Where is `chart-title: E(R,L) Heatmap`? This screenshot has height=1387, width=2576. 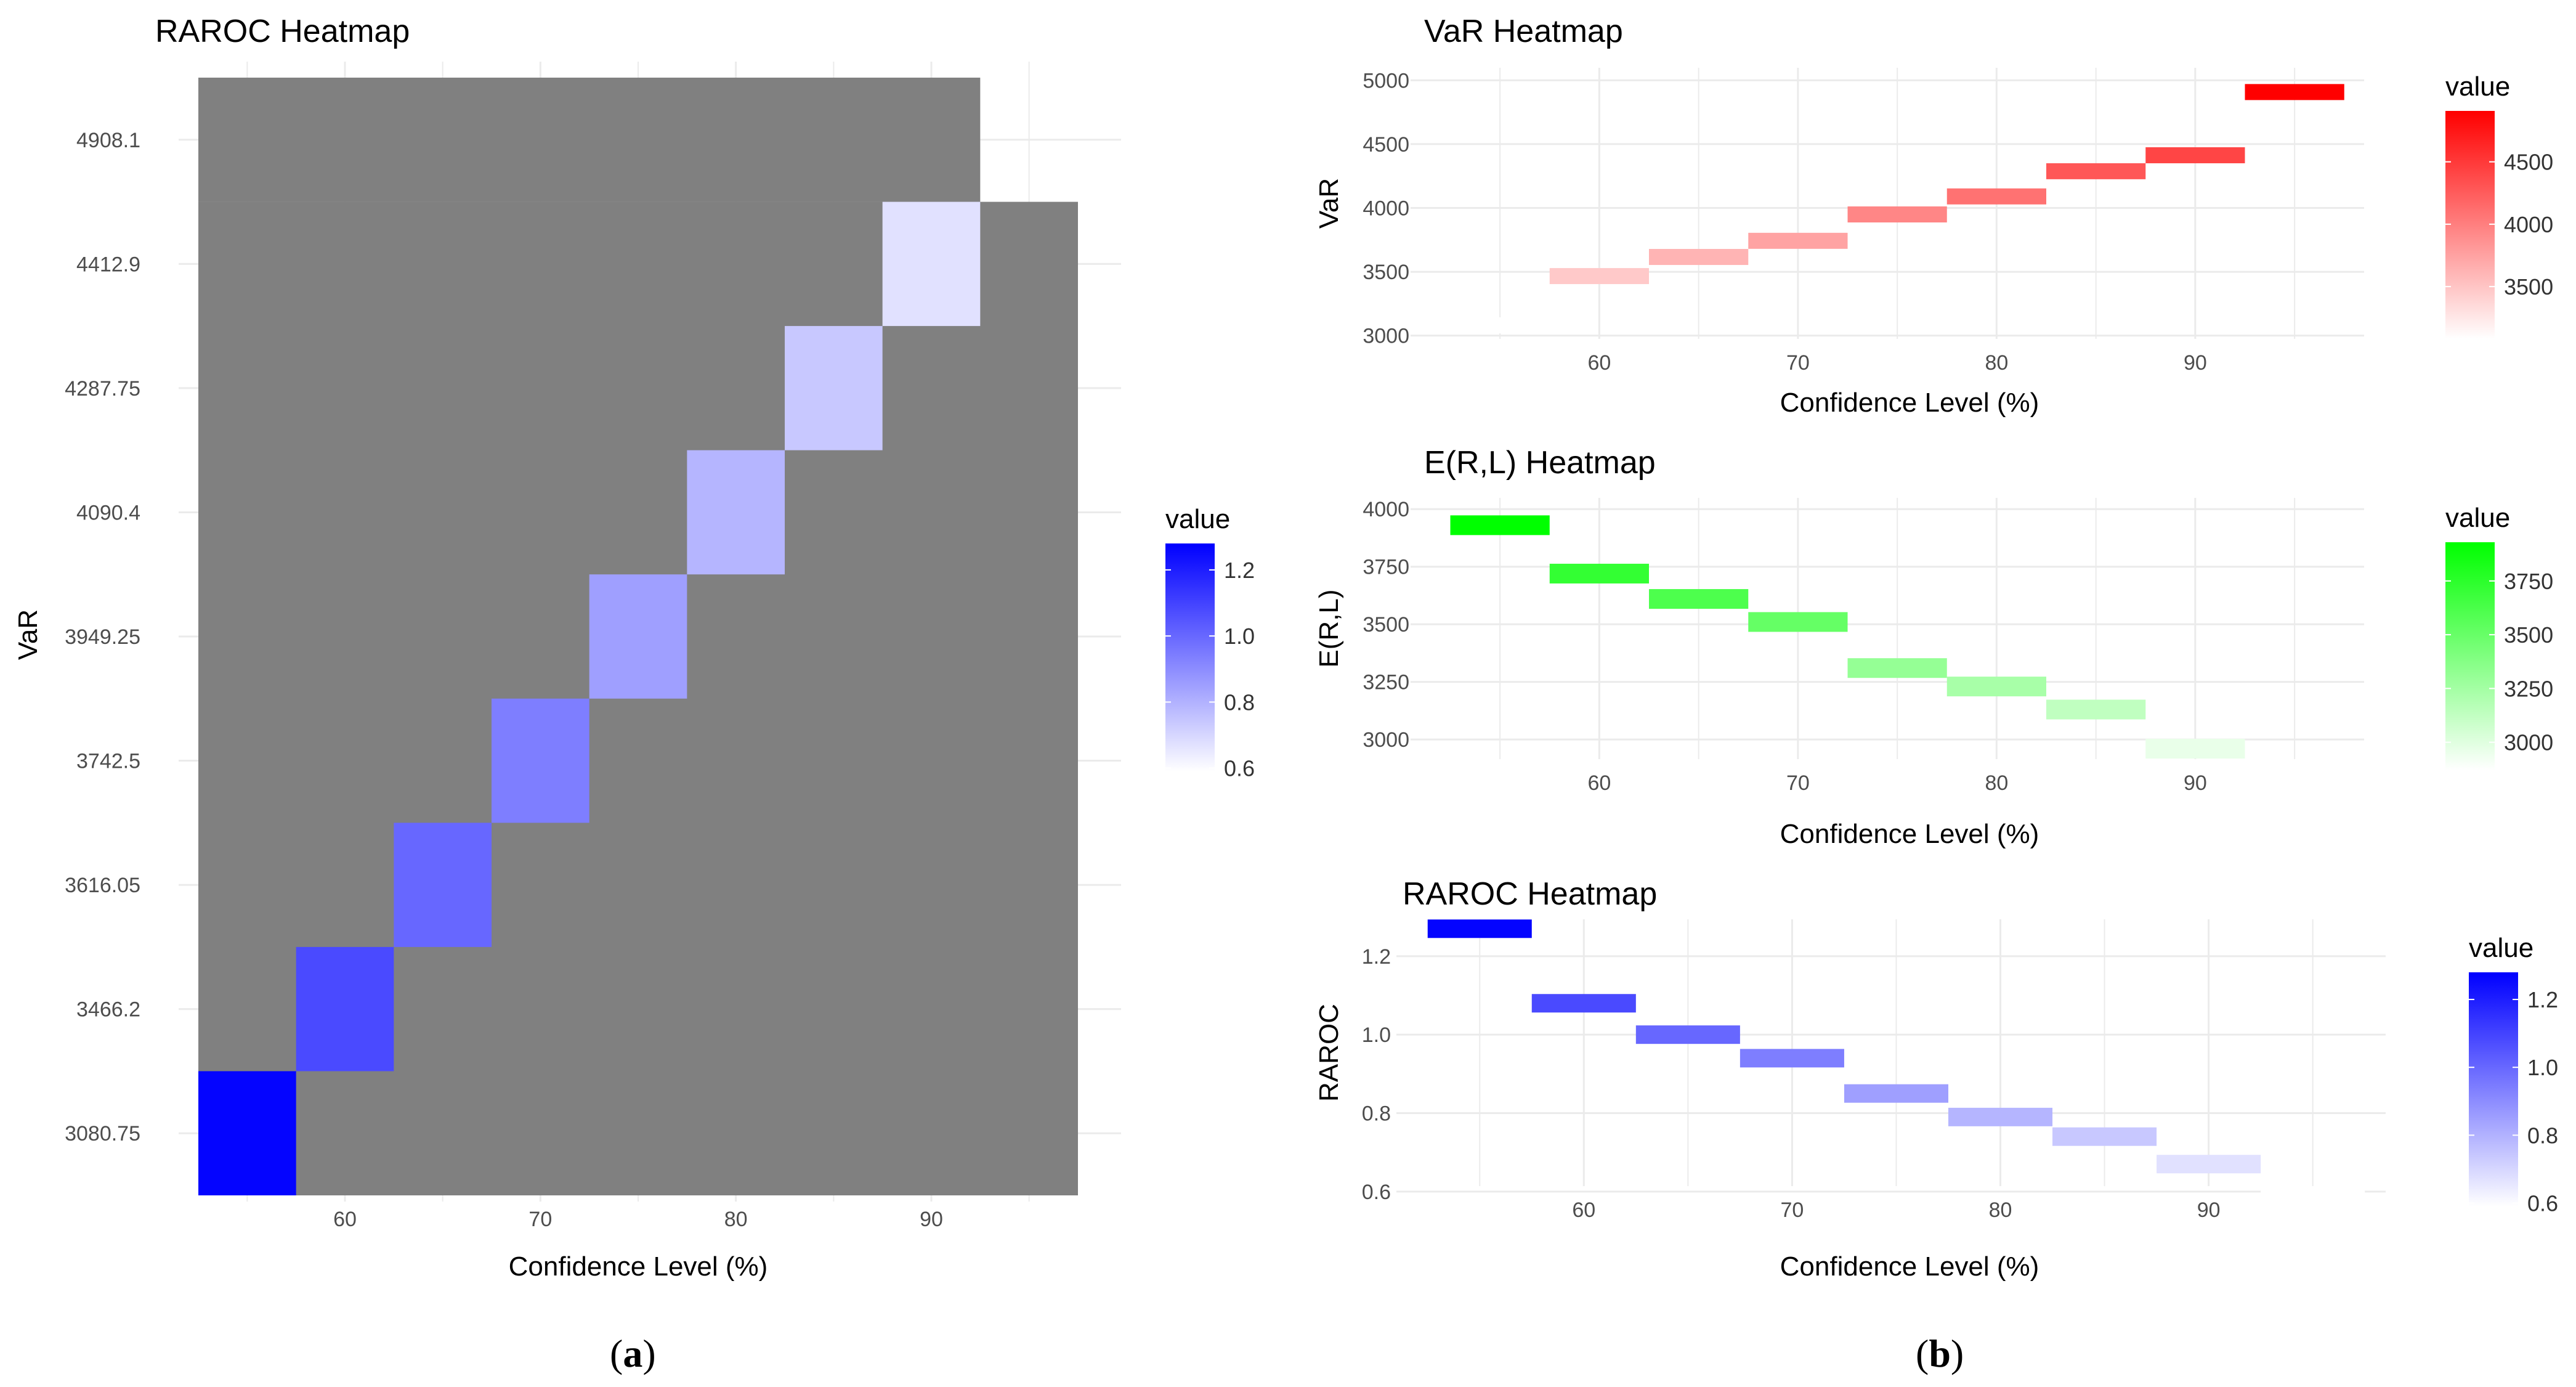
chart-title: E(R,L) Heatmap is located at coordinates (1540, 463).